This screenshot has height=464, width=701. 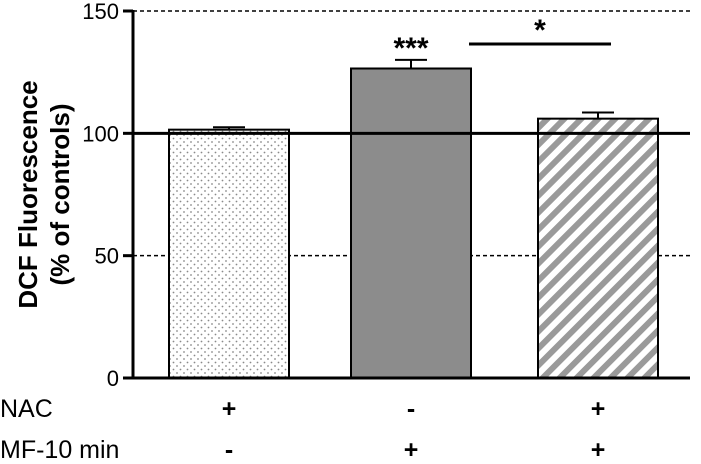 What do you see at coordinates (598, 450) in the screenshot?
I see `condition-2-value-3: +` at bounding box center [598, 450].